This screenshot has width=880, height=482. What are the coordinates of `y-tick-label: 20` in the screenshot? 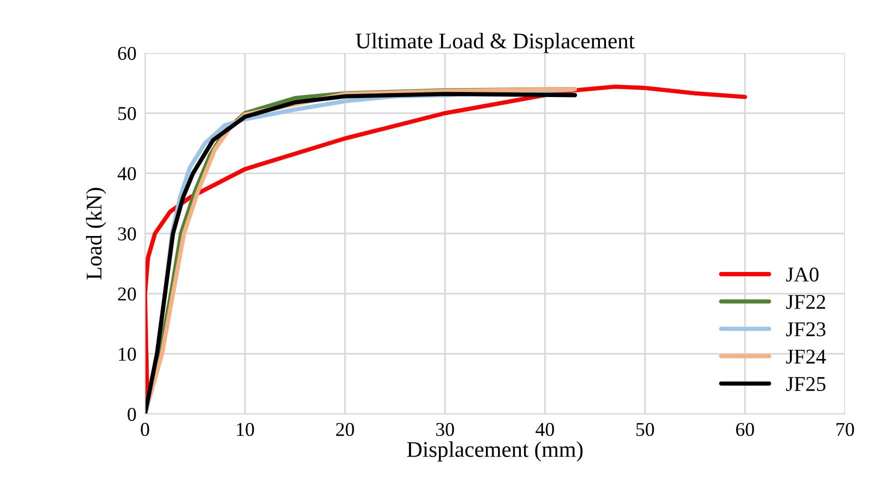 It's located at (127, 294).